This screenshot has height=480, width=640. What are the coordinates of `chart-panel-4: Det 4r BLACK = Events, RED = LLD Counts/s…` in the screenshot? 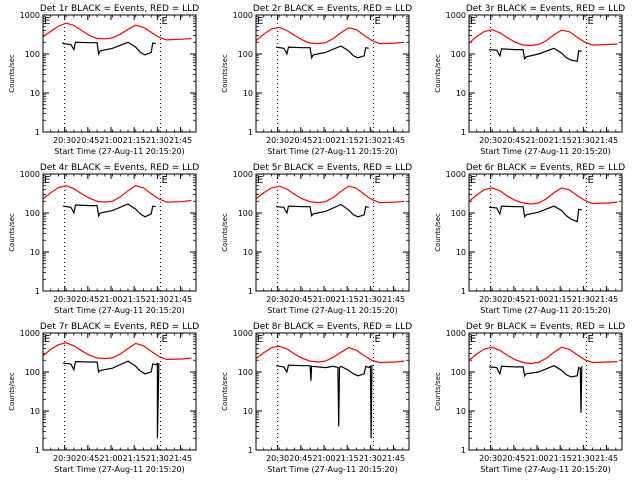 It's located at (103, 239).